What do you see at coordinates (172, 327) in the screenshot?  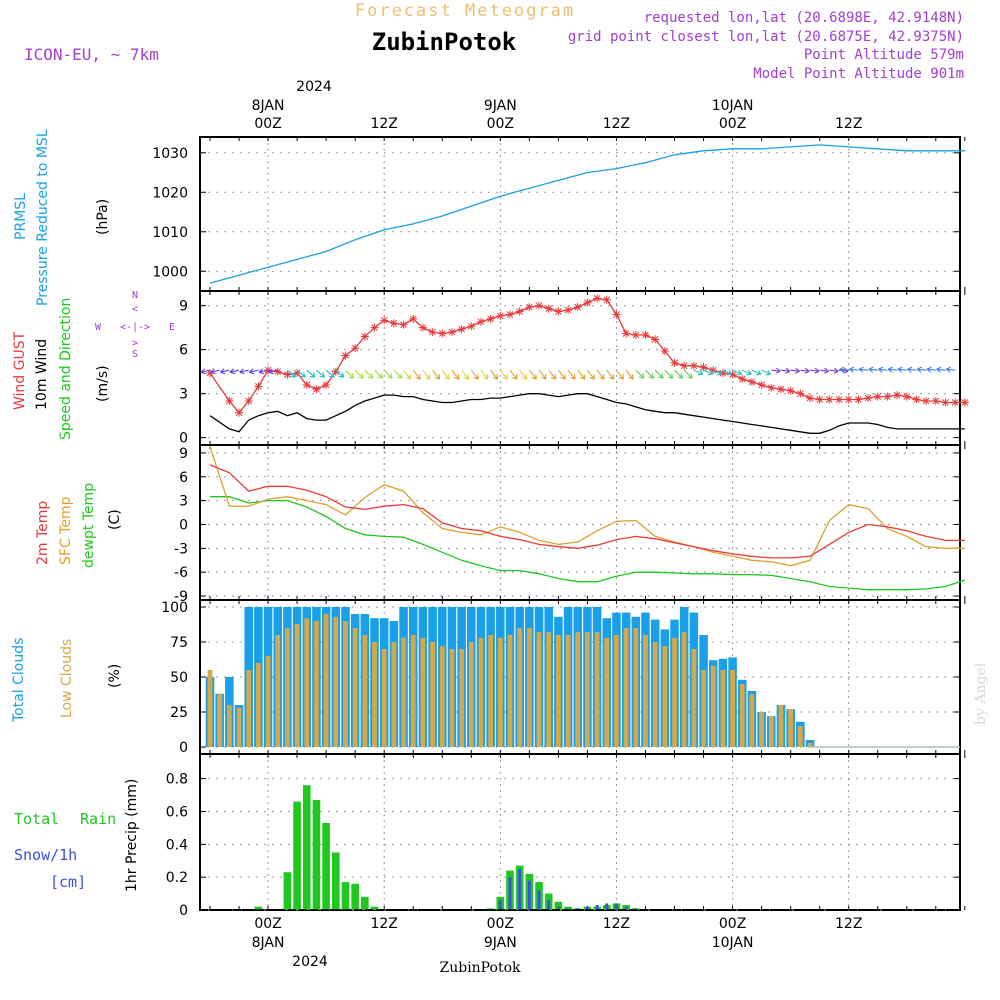 I see `compass-e: E` at bounding box center [172, 327].